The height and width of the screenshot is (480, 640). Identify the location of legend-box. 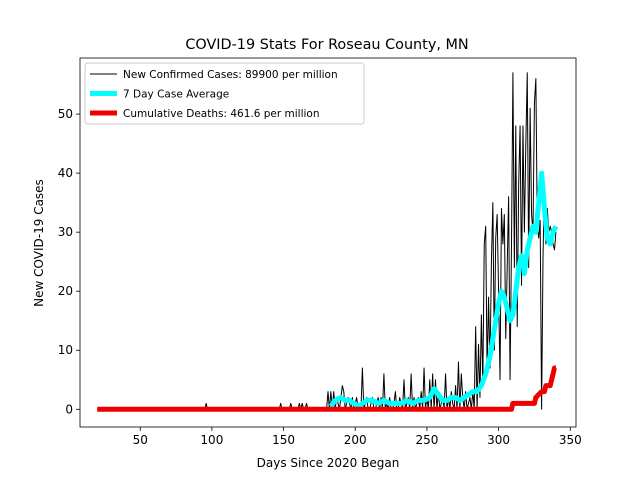
(224, 93).